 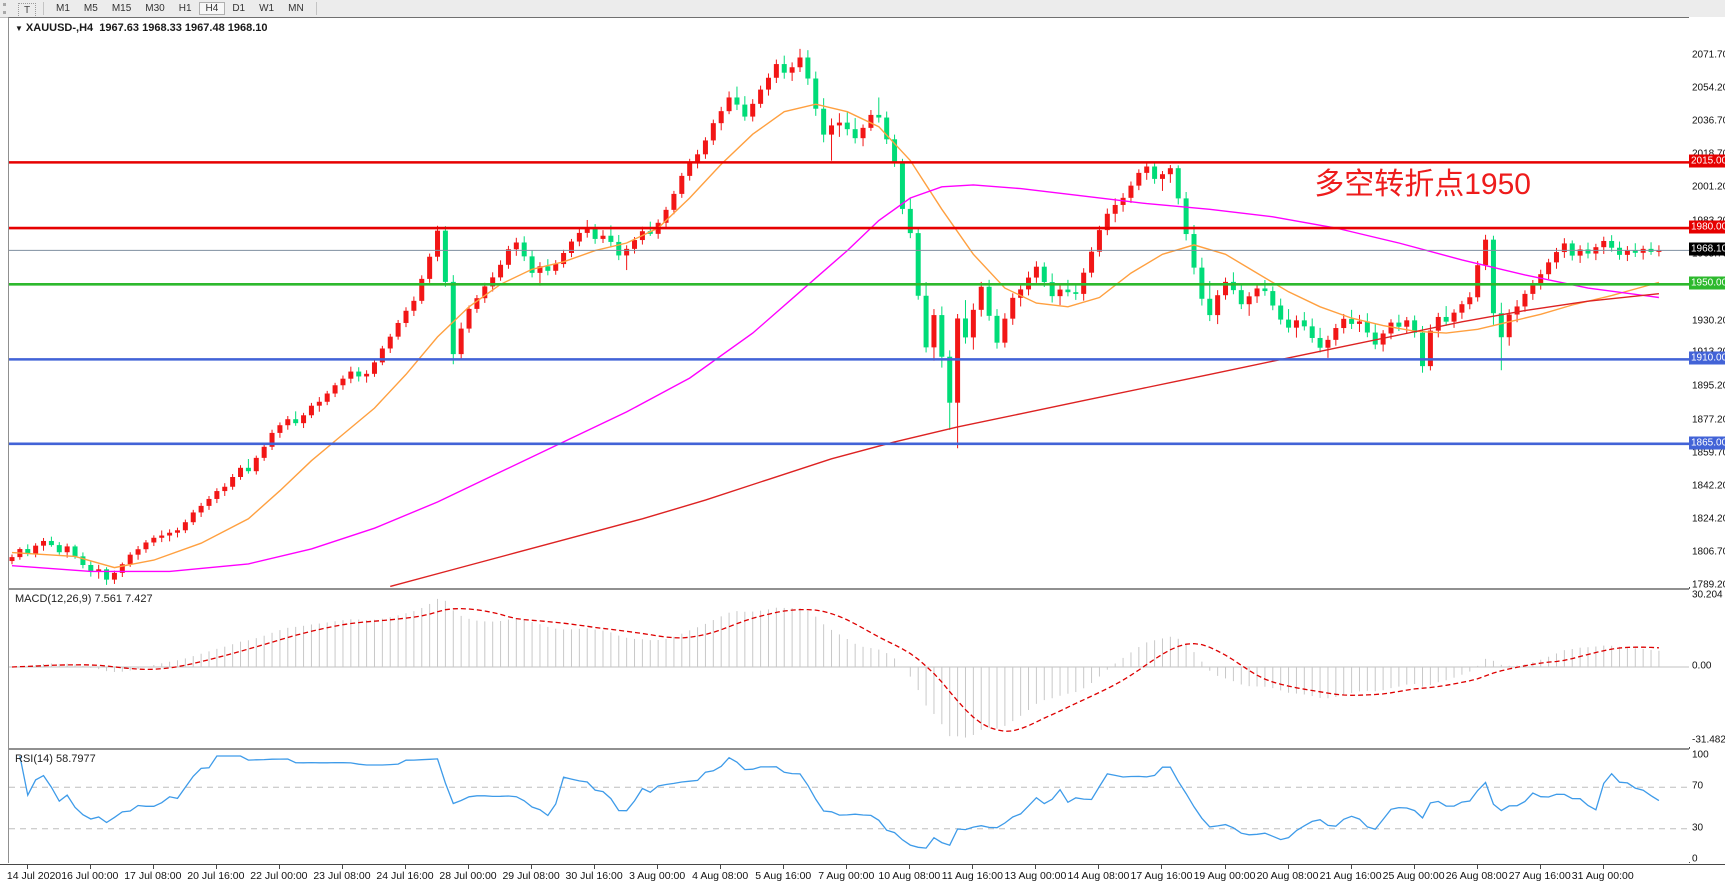 I want to click on time-label: 14 Jul 2020, so click(x=34, y=876).